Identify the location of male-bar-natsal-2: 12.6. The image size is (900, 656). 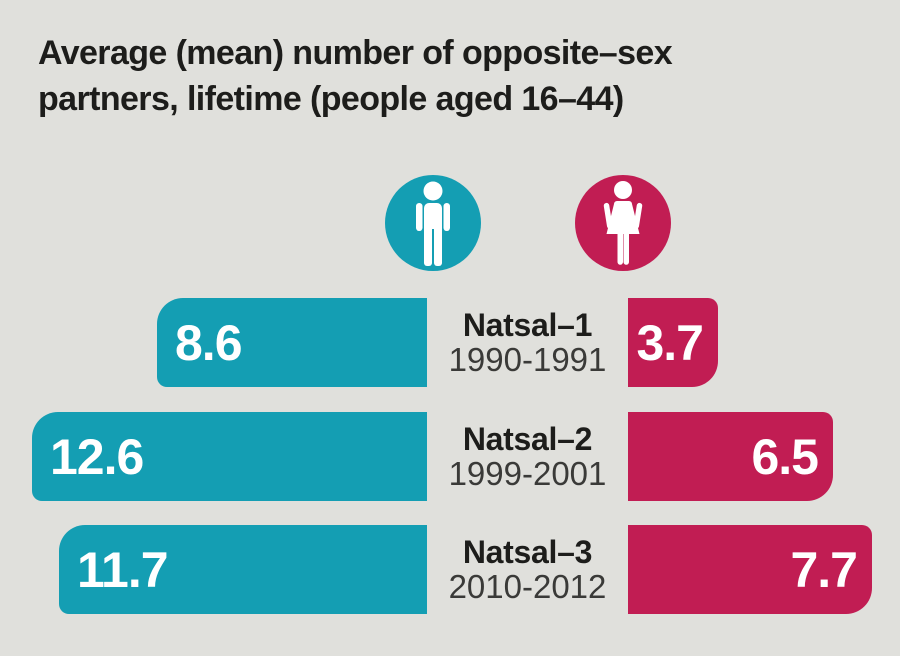
(229, 456).